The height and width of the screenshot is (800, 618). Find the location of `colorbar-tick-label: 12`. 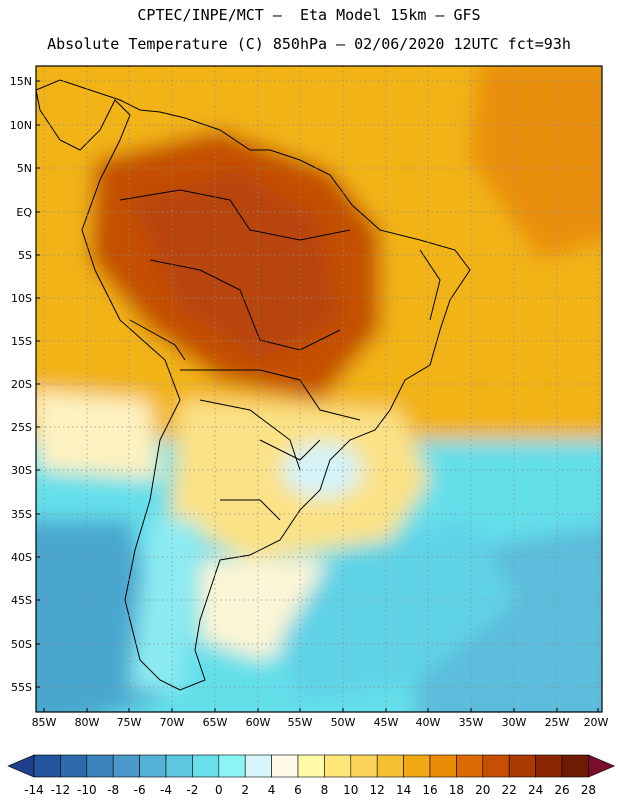

colorbar-tick-label: 12 is located at coordinates (377, 790).